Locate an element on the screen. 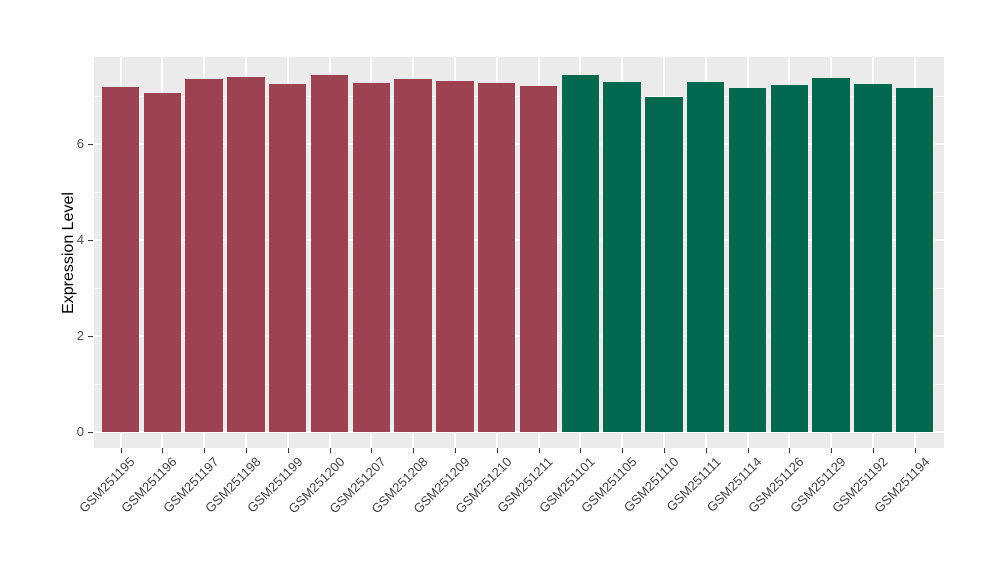 This screenshot has width=1000, height=580. major-gridline-y2 is located at coordinates (519, 336).